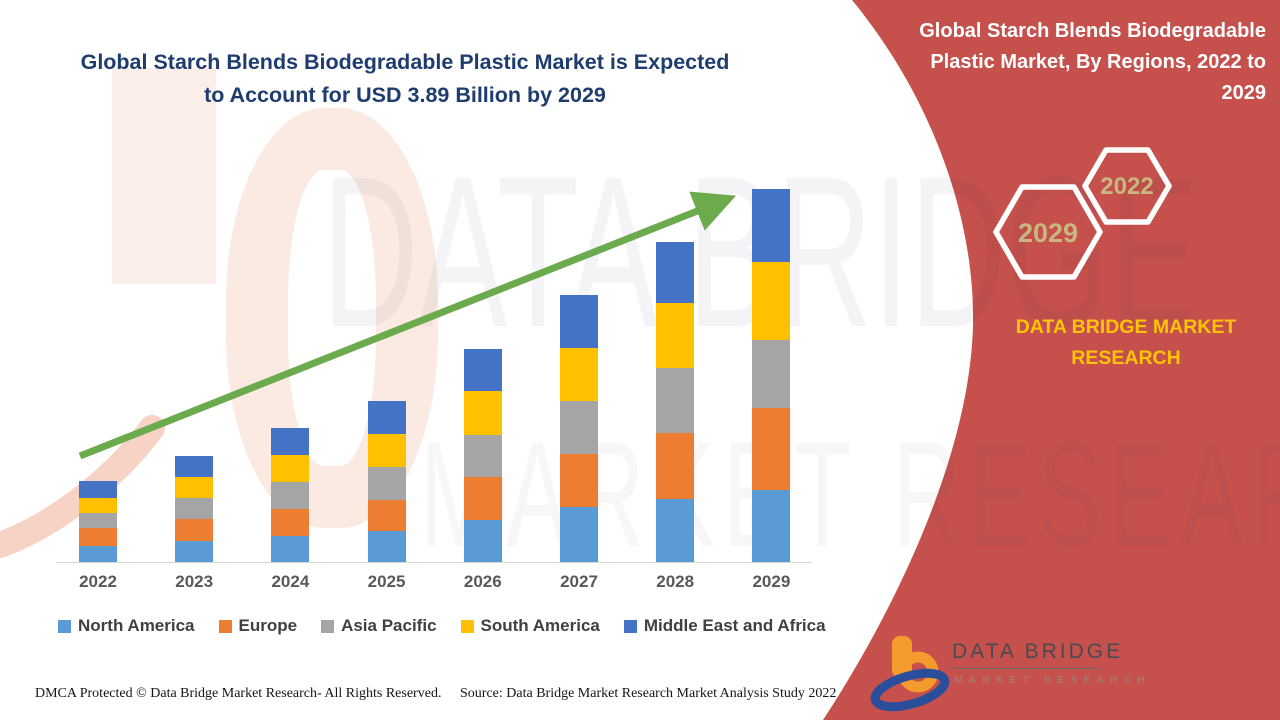  Describe the element at coordinates (579, 480) in the screenshot. I see `bar-segment-europe-2027` at that location.